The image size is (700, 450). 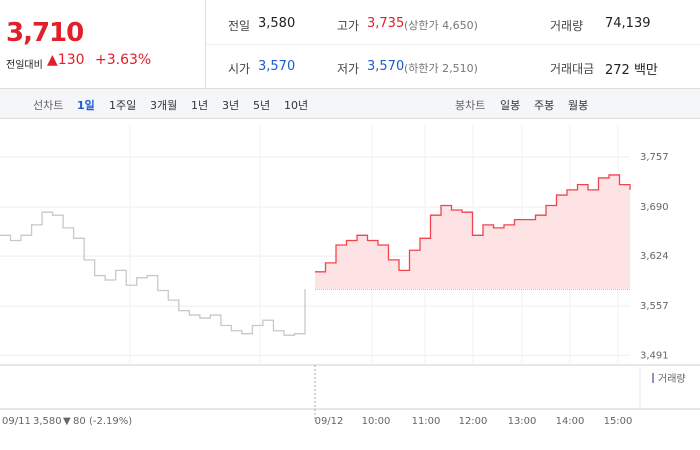 I want to click on change: ▲130, so click(x=66, y=60).